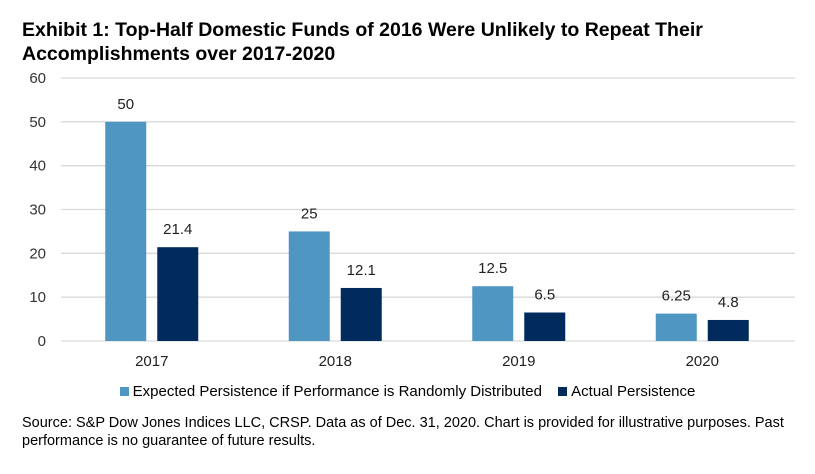 The image size is (815, 474). I want to click on bar-actual-2020, so click(728, 330).